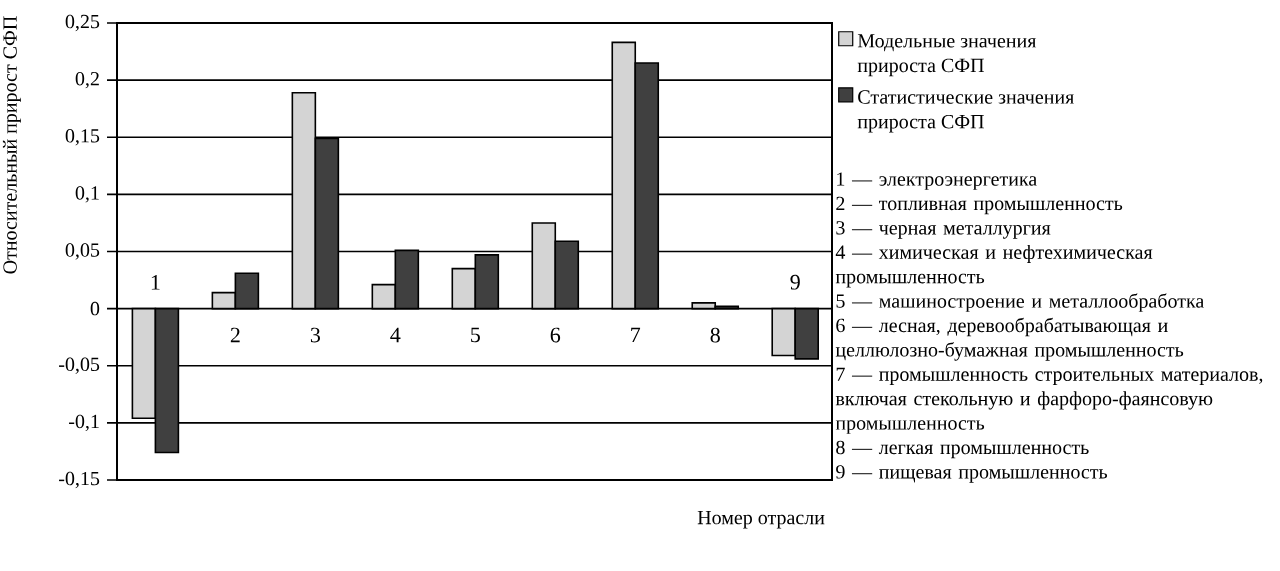 The width and height of the screenshot is (1280, 571). I want to click on y-axis-title: Относительный прирост СФП, so click(11, 145).